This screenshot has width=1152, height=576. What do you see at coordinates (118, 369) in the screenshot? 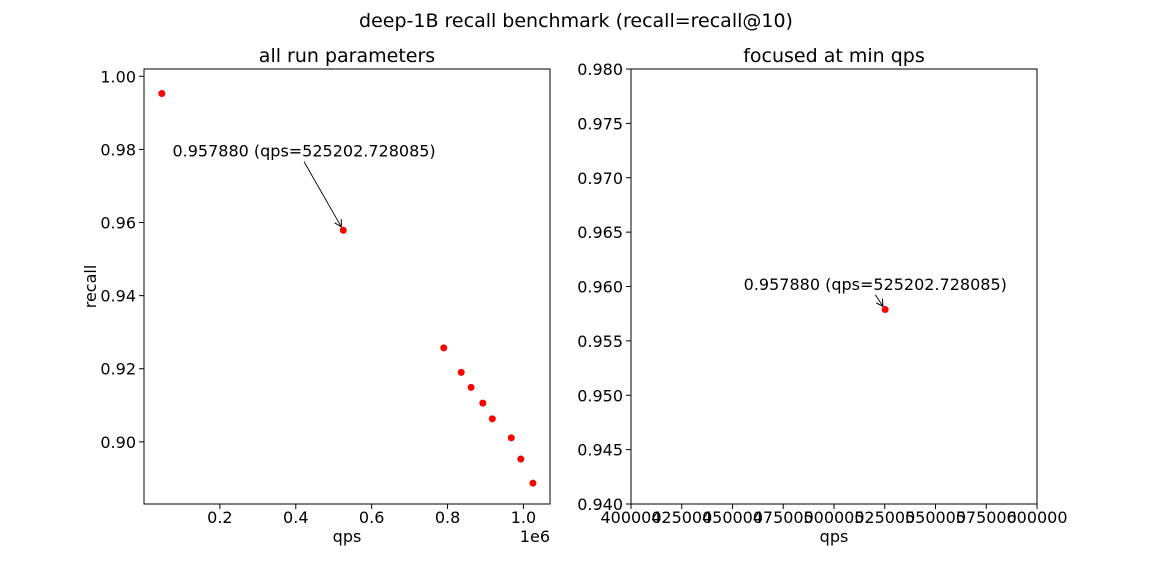
I see `chart-1-y-tick-label: 0.92` at bounding box center [118, 369].